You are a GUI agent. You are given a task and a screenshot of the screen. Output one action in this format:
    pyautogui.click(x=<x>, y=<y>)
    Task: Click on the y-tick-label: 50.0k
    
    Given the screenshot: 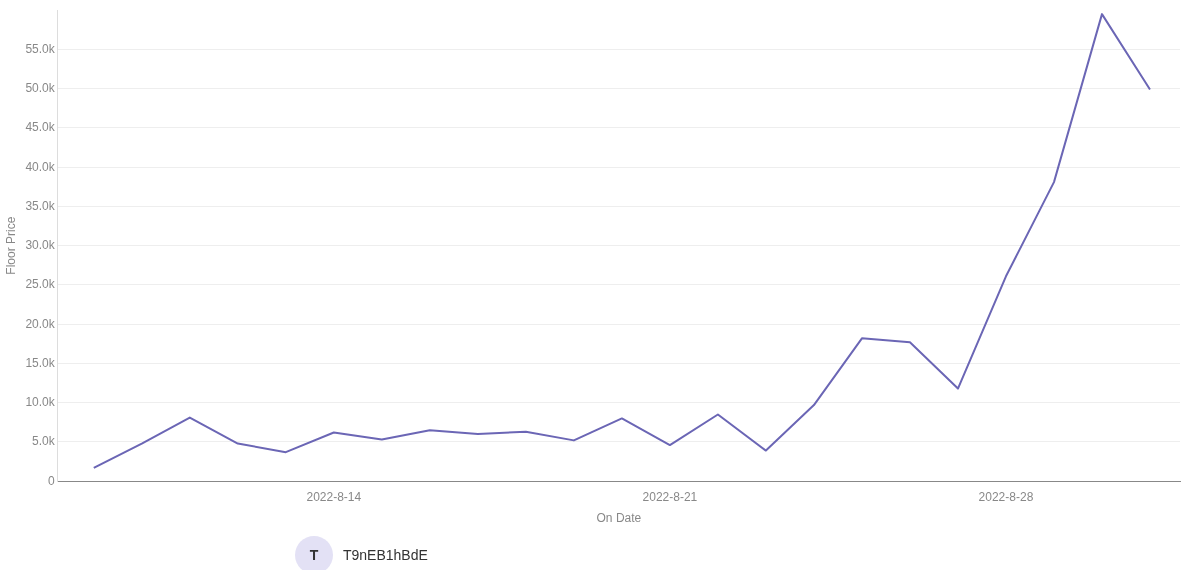 What is the action you would take?
    pyautogui.click(x=40, y=88)
    